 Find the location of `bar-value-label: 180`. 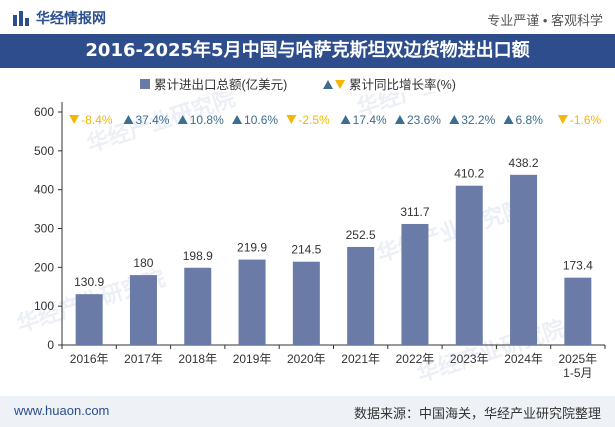

bar-value-label: 180 is located at coordinates (143, 263).